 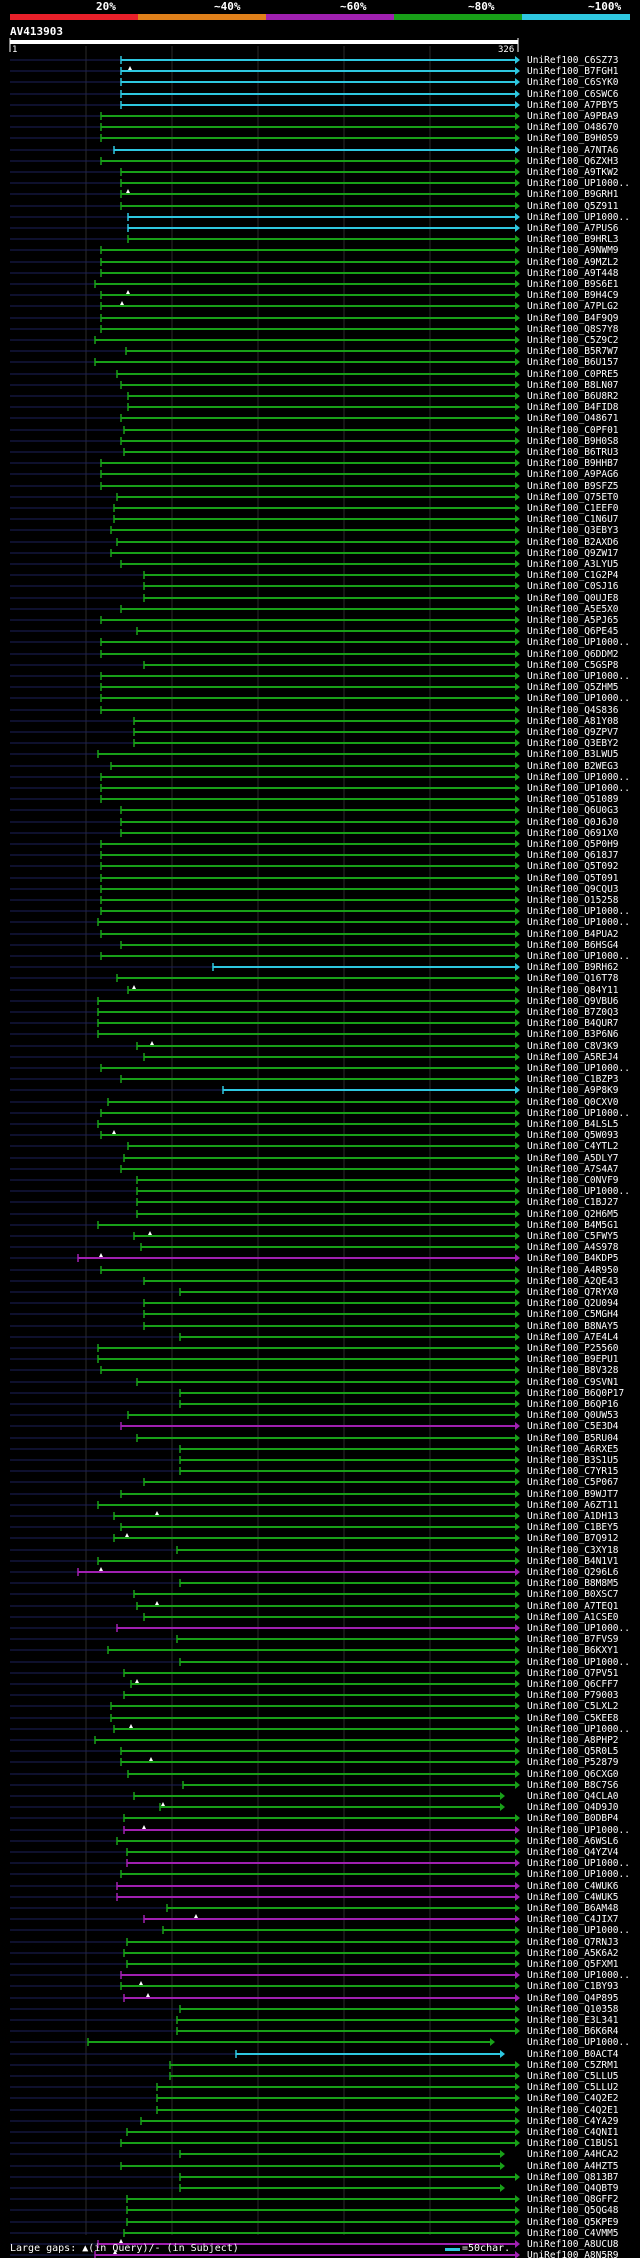 I want to click on hit-label: UniRef100_C7YR15, so click(x=573, y=1471).